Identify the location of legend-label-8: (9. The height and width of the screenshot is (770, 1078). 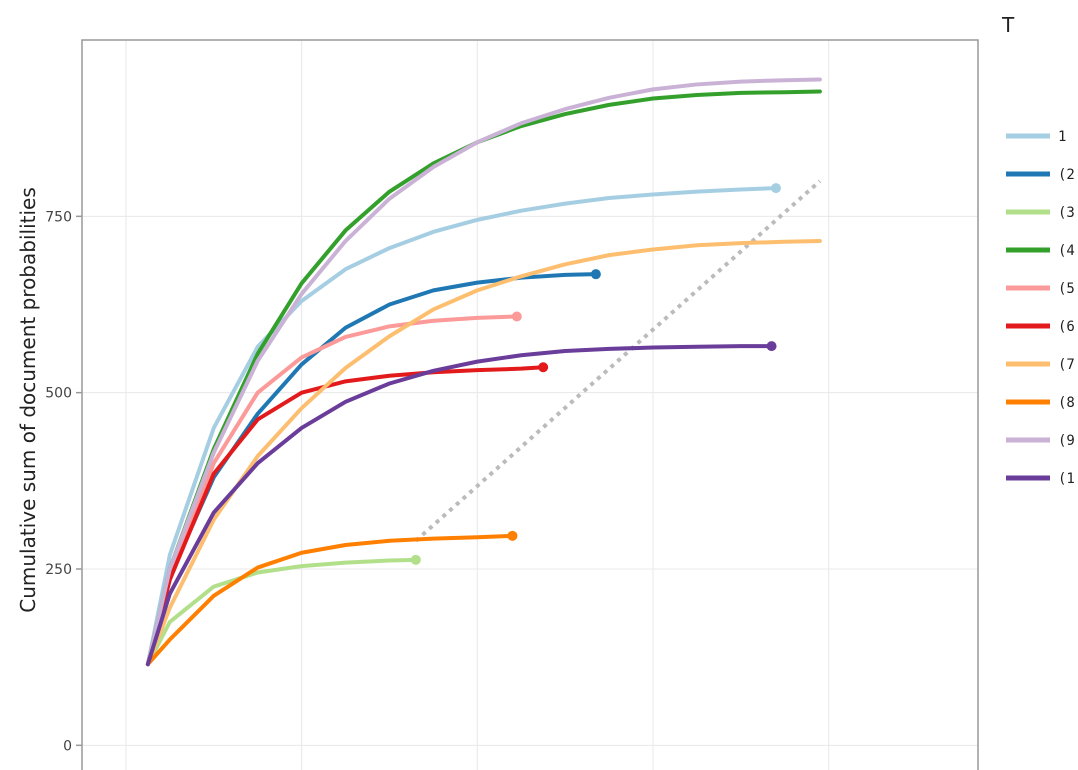
(1066, 441).